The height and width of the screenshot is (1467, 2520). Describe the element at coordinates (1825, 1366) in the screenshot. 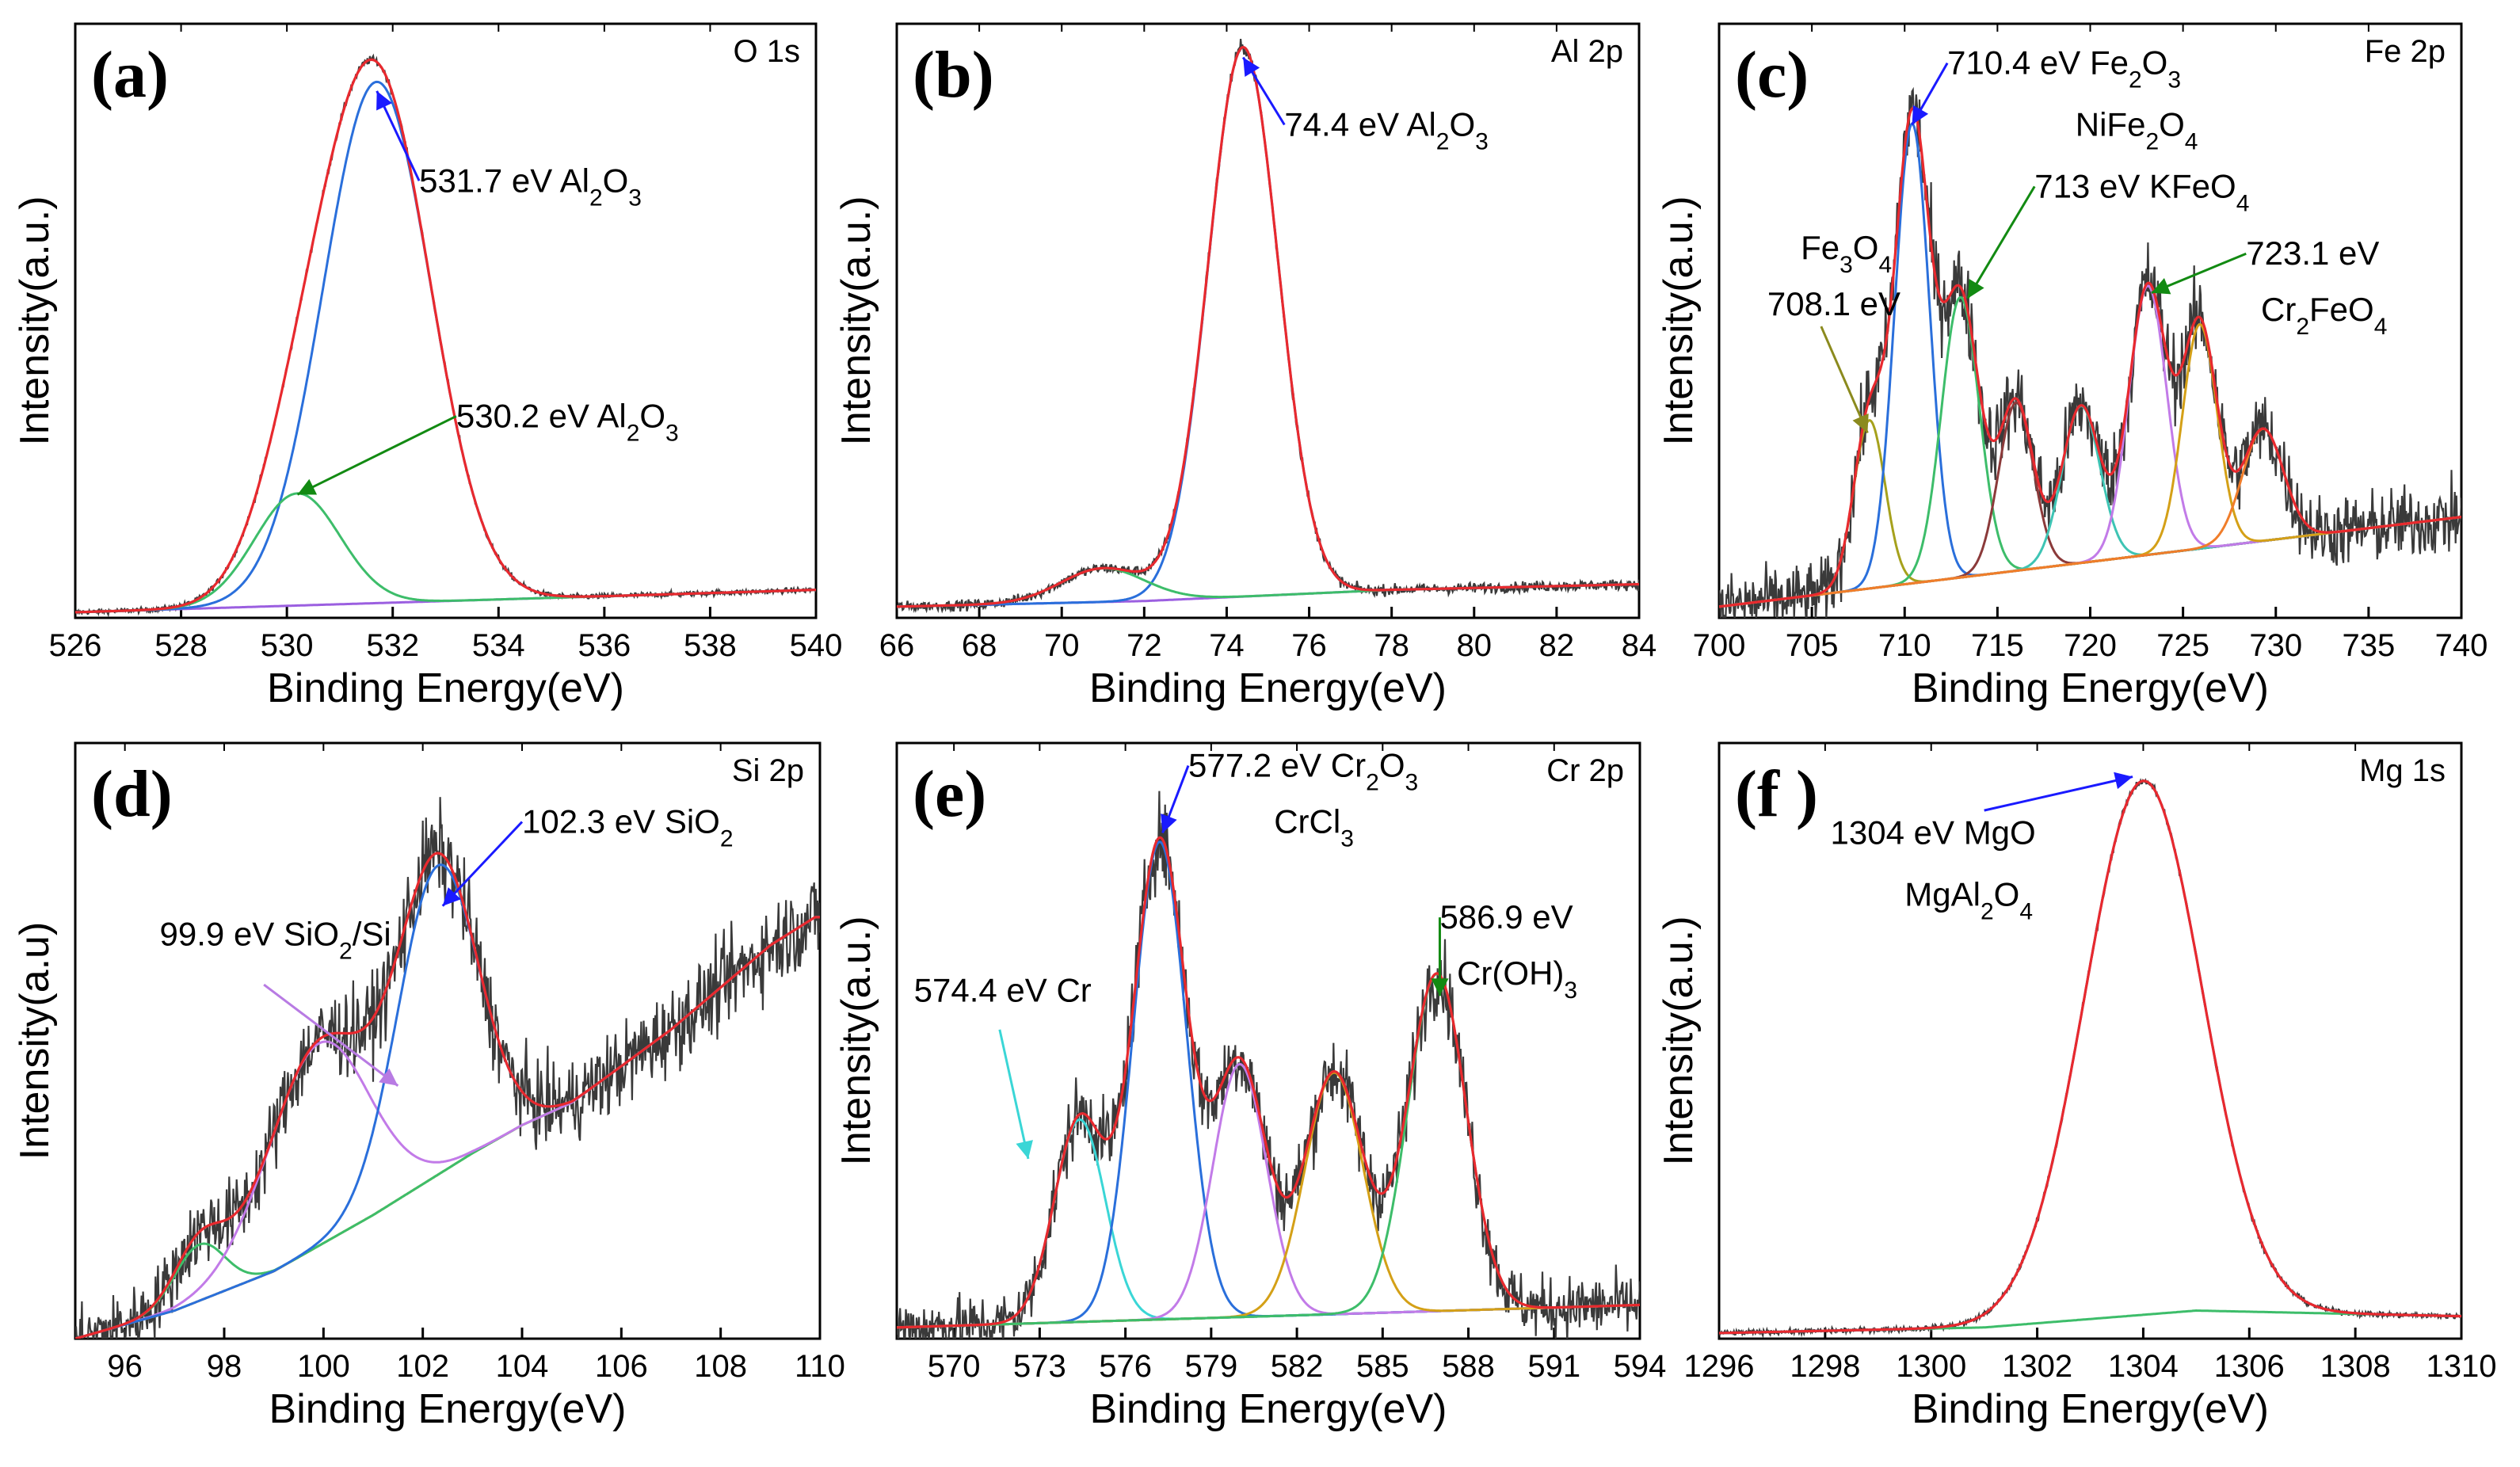

I see `x-tick-label: 1298` at that location.